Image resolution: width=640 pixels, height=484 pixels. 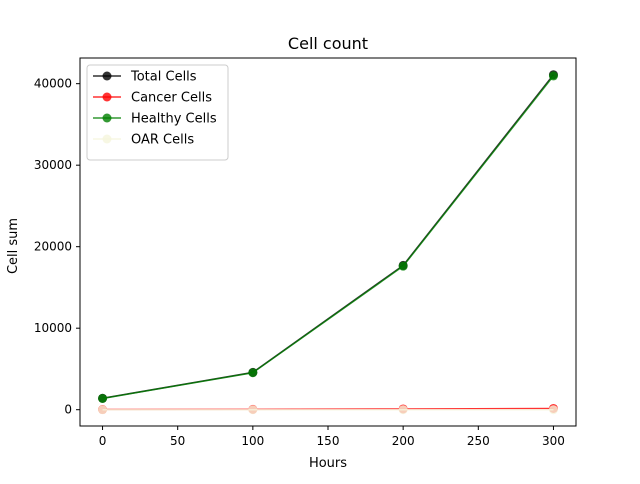 I want to click on legend-box, so click(x=157, y=112).